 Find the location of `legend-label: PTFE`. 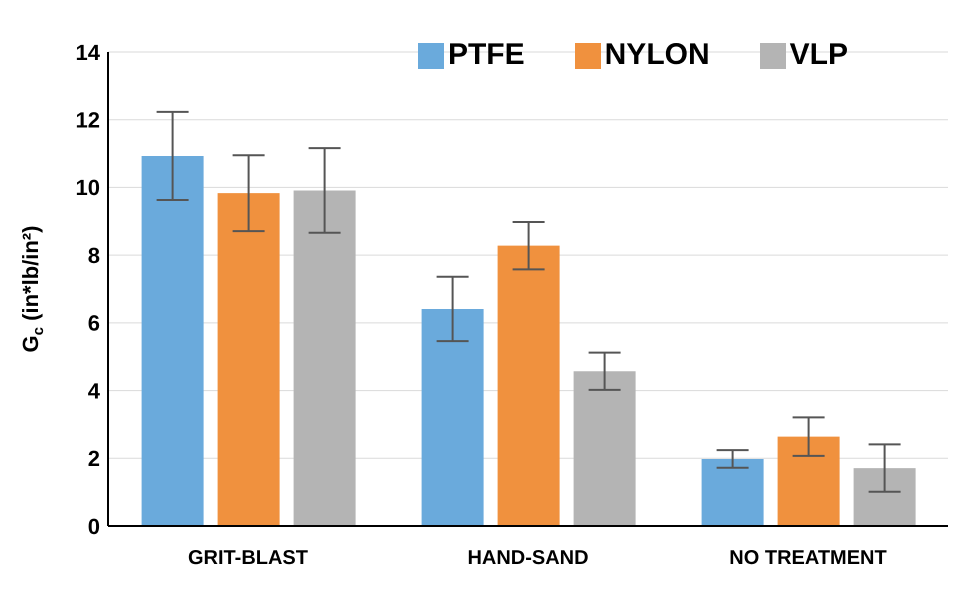

legend-label: PTFE is located at coordinates (486, 54).